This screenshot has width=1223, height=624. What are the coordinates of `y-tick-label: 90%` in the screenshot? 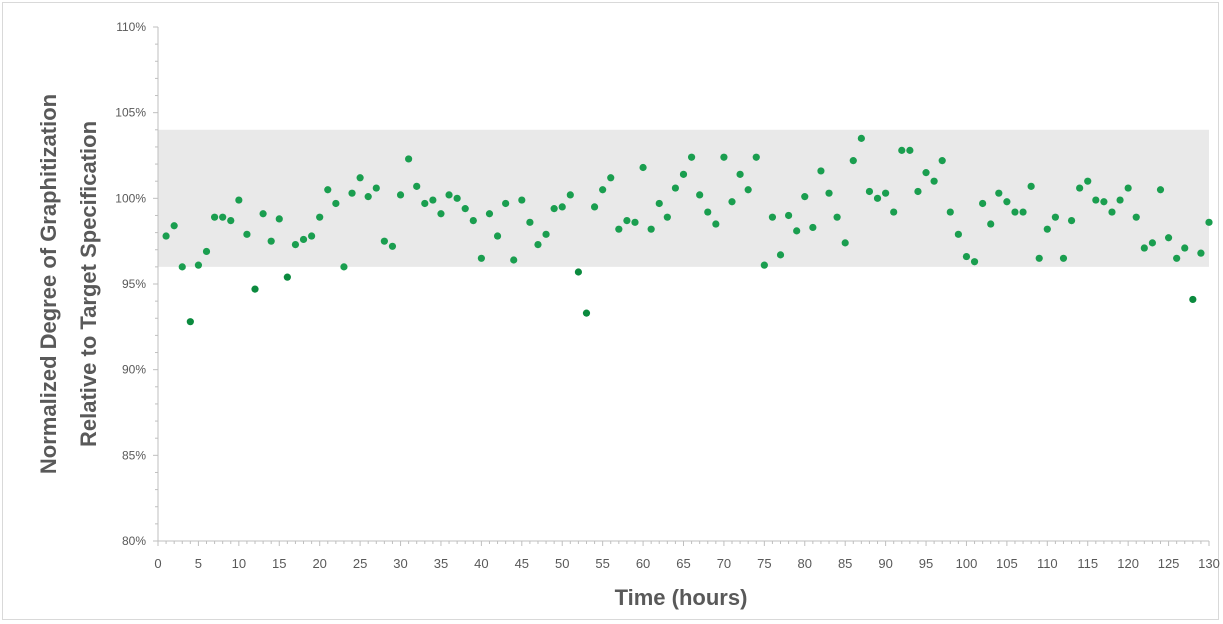 It's located at (134, 370).